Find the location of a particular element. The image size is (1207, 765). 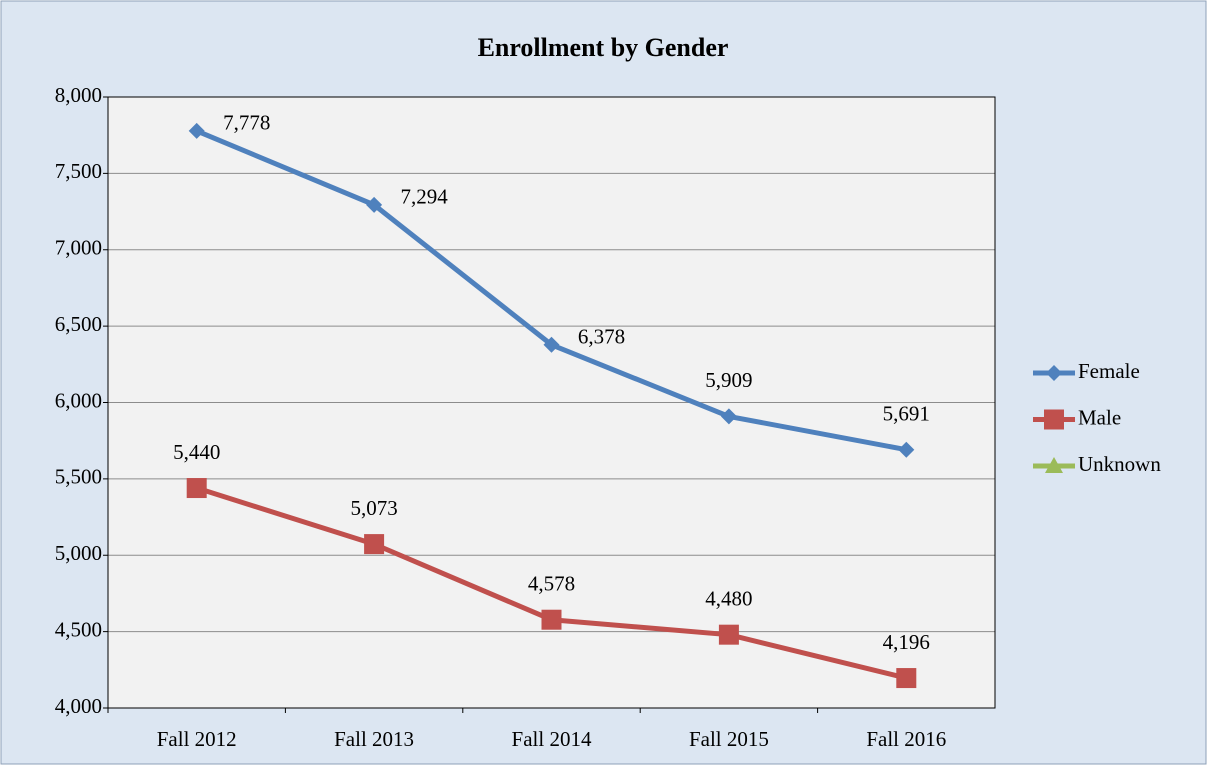

x-tick-label: Fall 2012 is located at coordinates (197, 739).